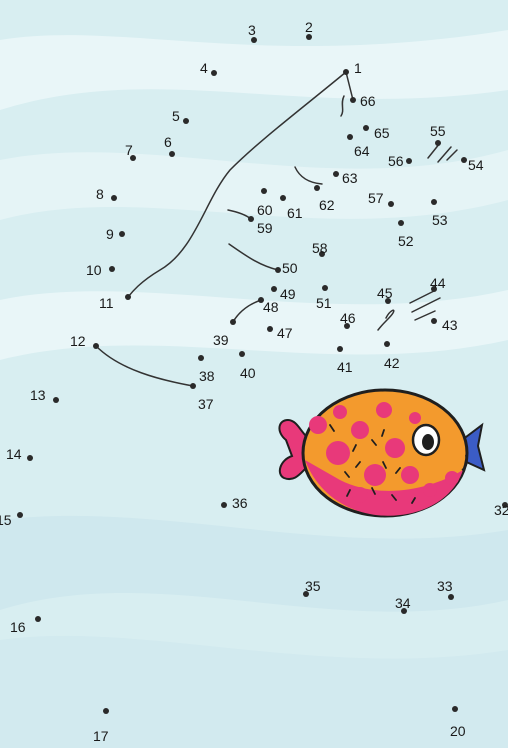 This screenshot has height=748, width=508. Describe the element at coordinates (309, 29) in the screenshot. I see `dot-2: 2` at that location.